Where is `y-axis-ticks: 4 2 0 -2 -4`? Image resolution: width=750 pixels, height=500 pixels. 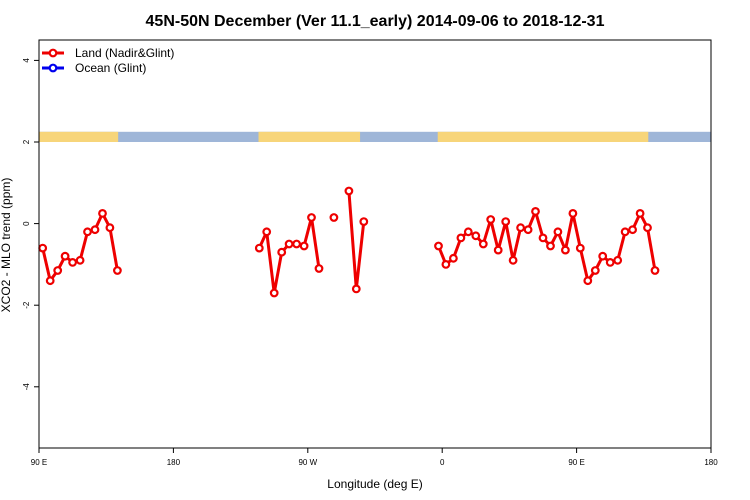 y-axis-ticks: 4 2 0 -2 -4 is located at coordinates (30, 224).